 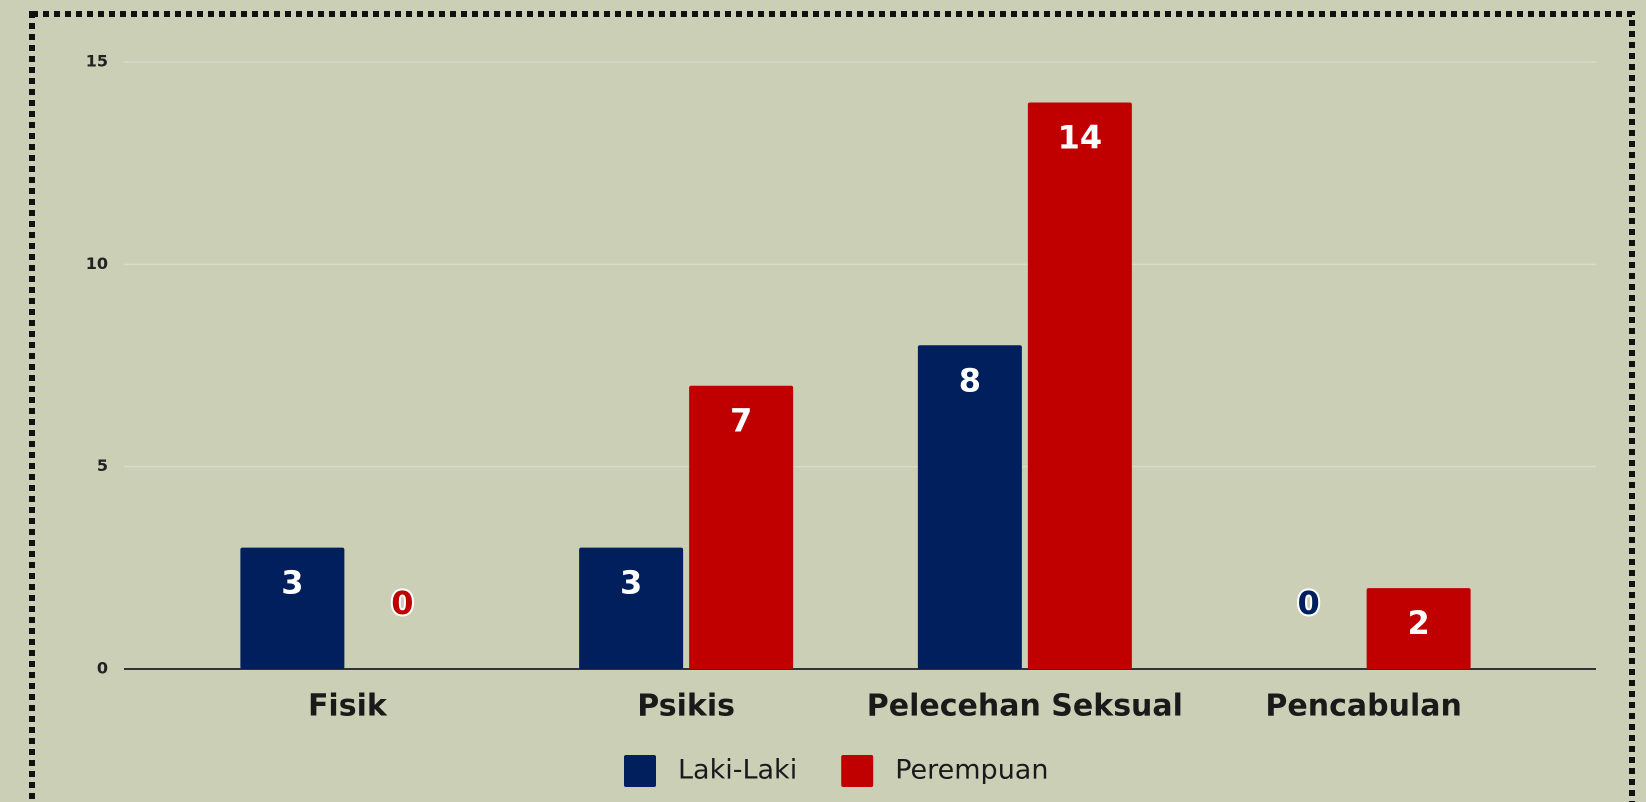 I want to click on data-label: 8, so click(x=970, y=380).